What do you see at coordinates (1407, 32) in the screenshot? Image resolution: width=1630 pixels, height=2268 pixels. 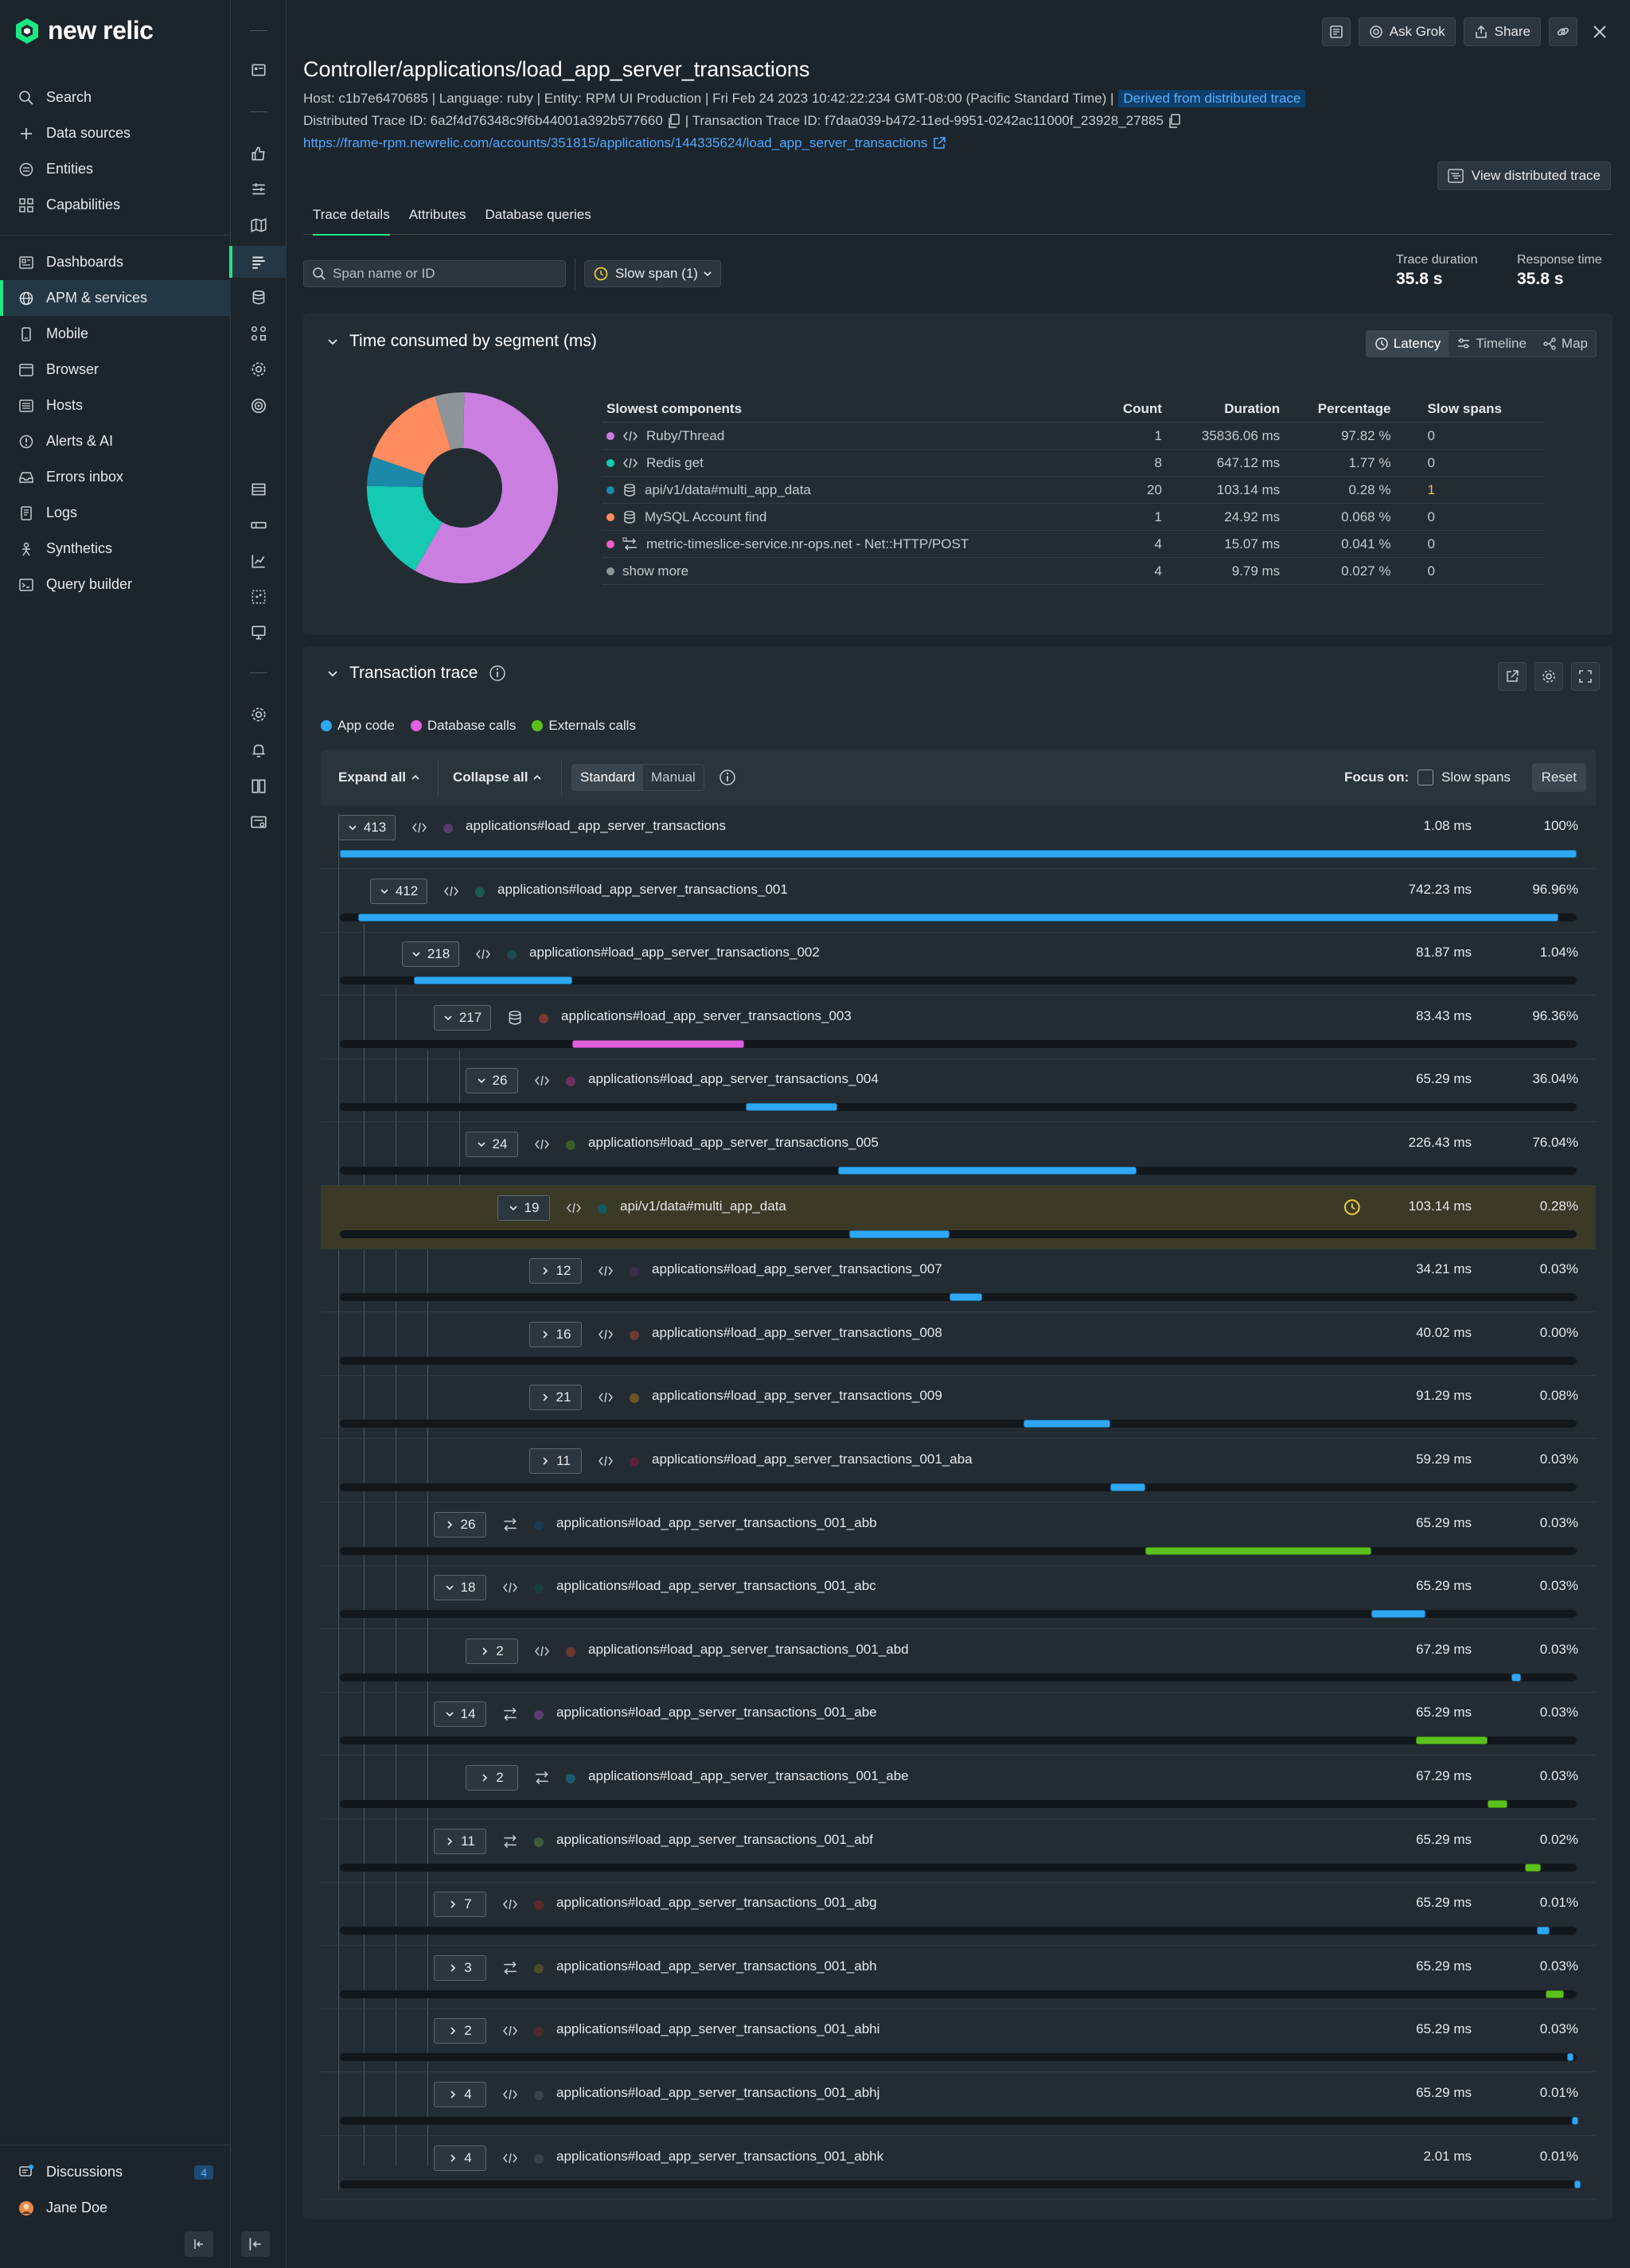 I see `ask-grok-button: Ask Grok` at bounding box center [1407, 32].